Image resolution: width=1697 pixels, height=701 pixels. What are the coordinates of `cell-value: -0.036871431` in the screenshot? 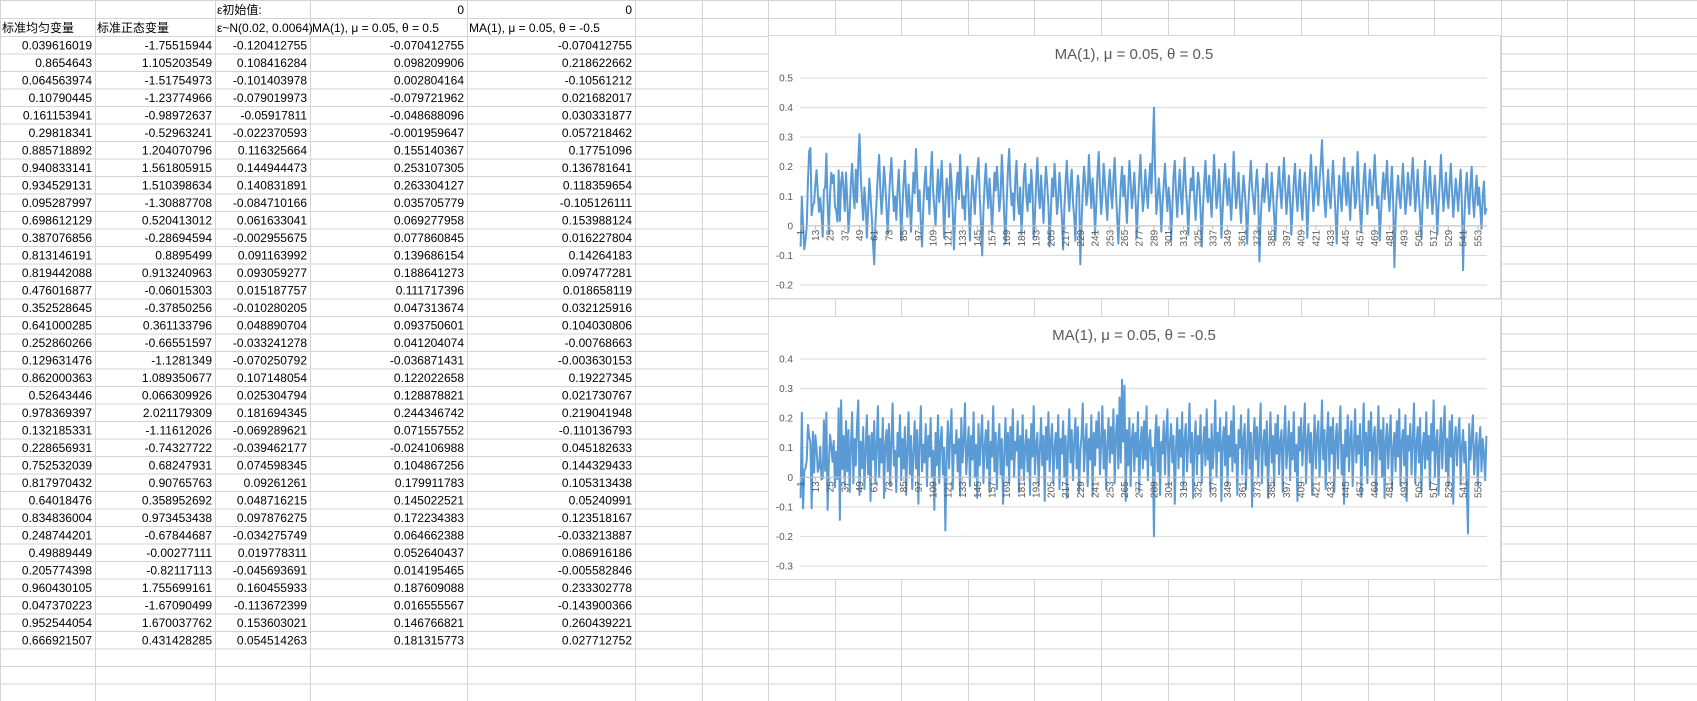 It's located at (427, 361).